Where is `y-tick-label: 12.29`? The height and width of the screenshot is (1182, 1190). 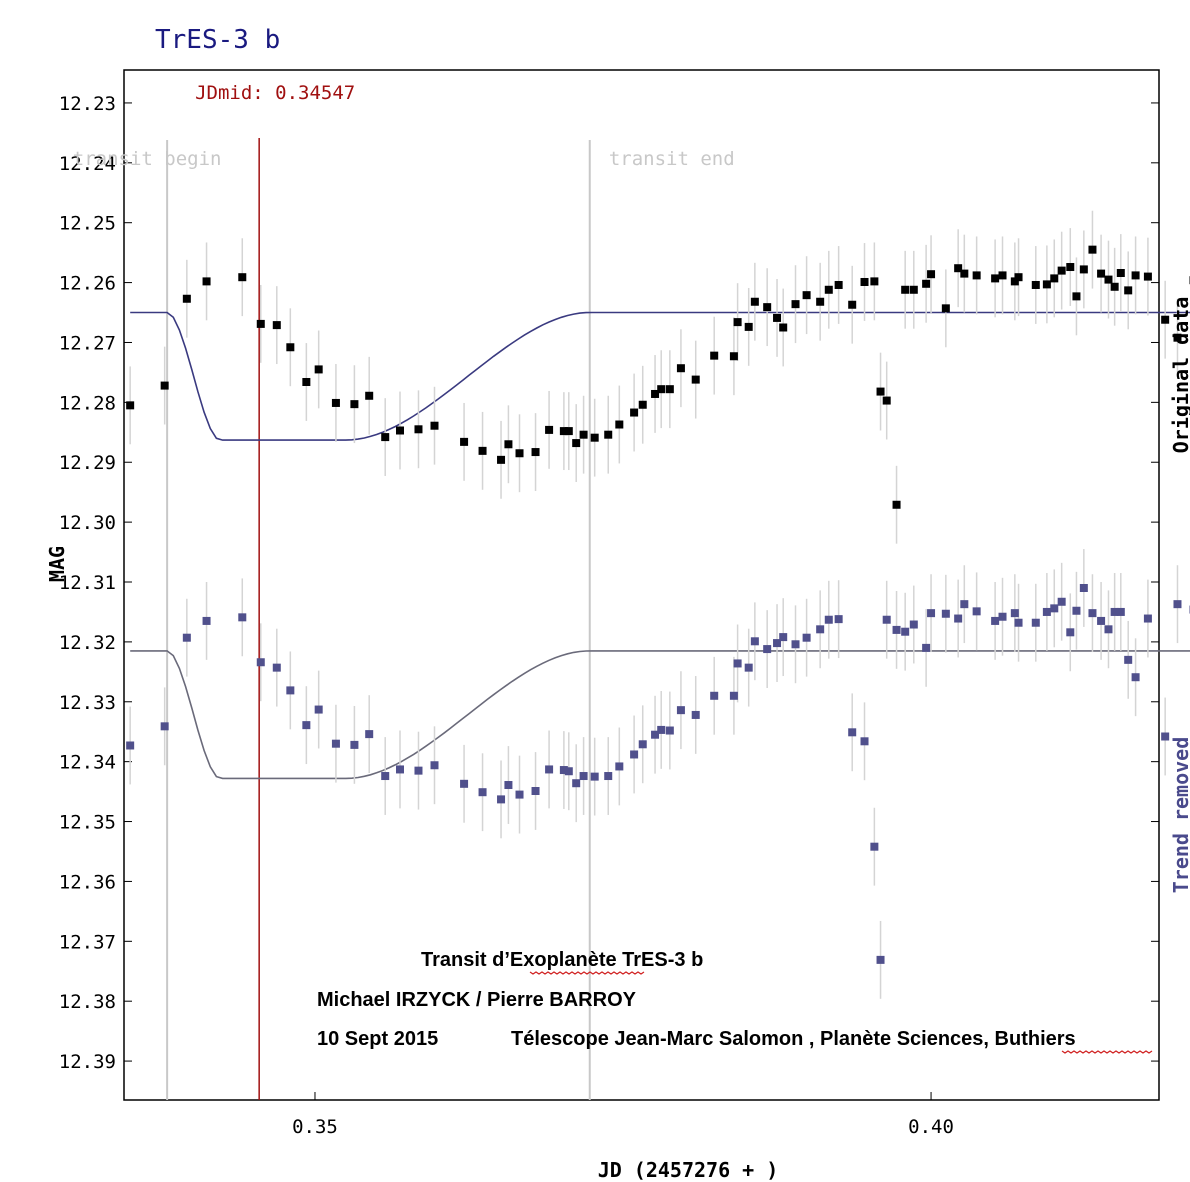
y-tick-label: 12.29 is located at coordinates (87, 463).